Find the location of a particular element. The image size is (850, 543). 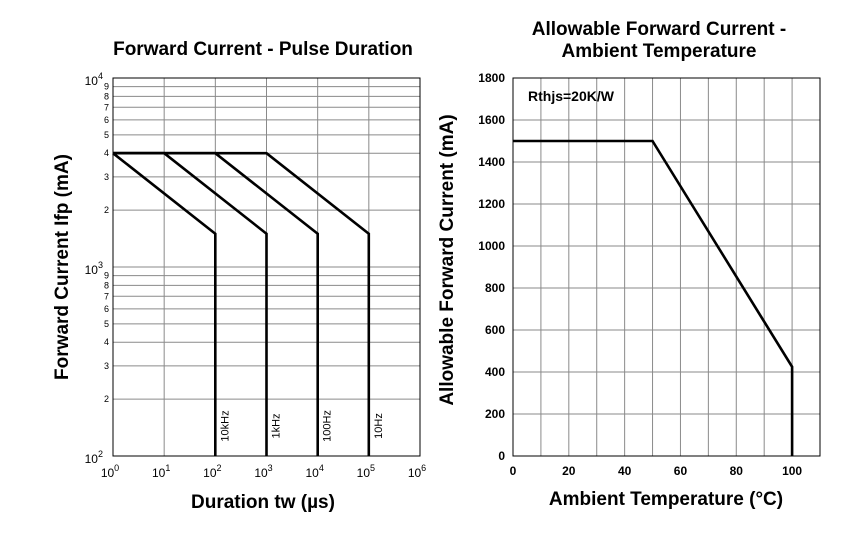

right-y-tick-label: 1600 is located at coordinates (491, 120).